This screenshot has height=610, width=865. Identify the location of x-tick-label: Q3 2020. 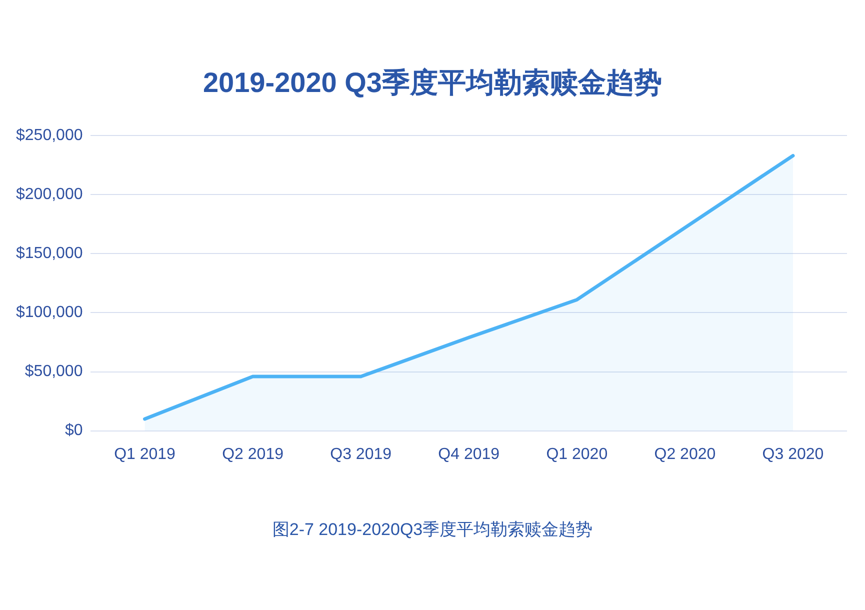
(793, 454).